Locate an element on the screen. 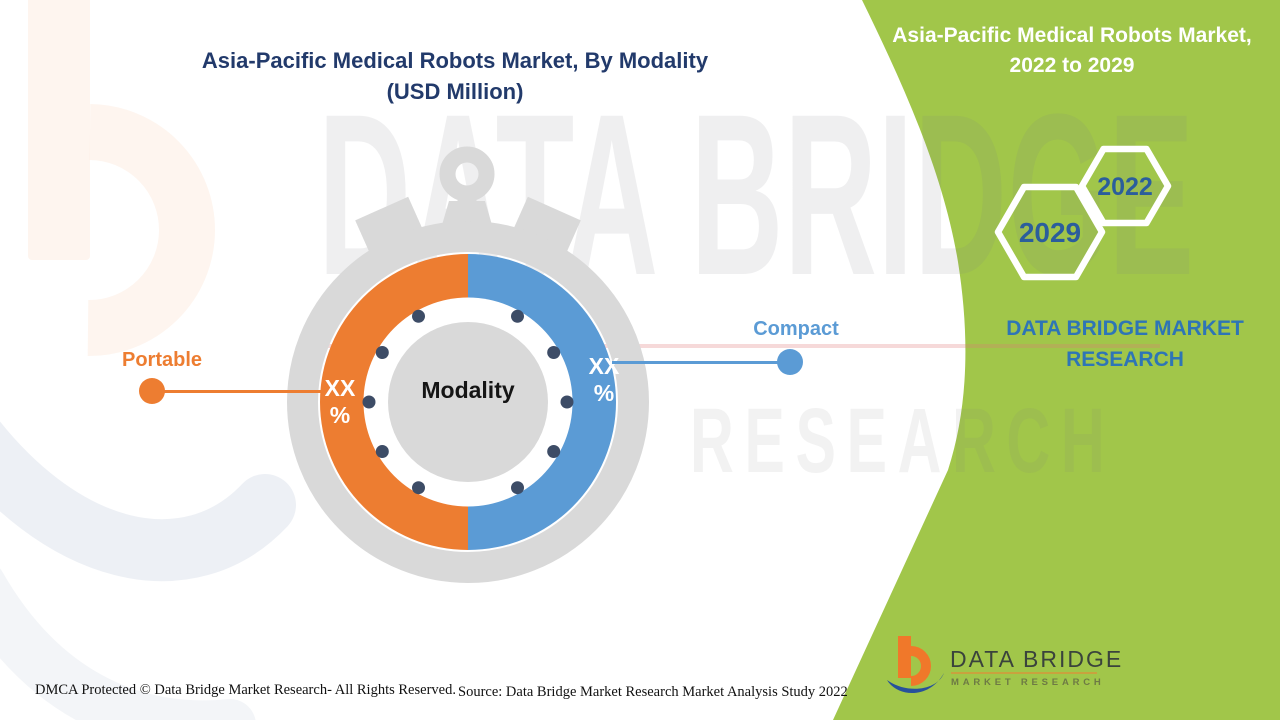 This screenshot has height=720, width=1280. brand-name-line1: DATA BRIDGE MARKET is located at coordinates (1125, 328).